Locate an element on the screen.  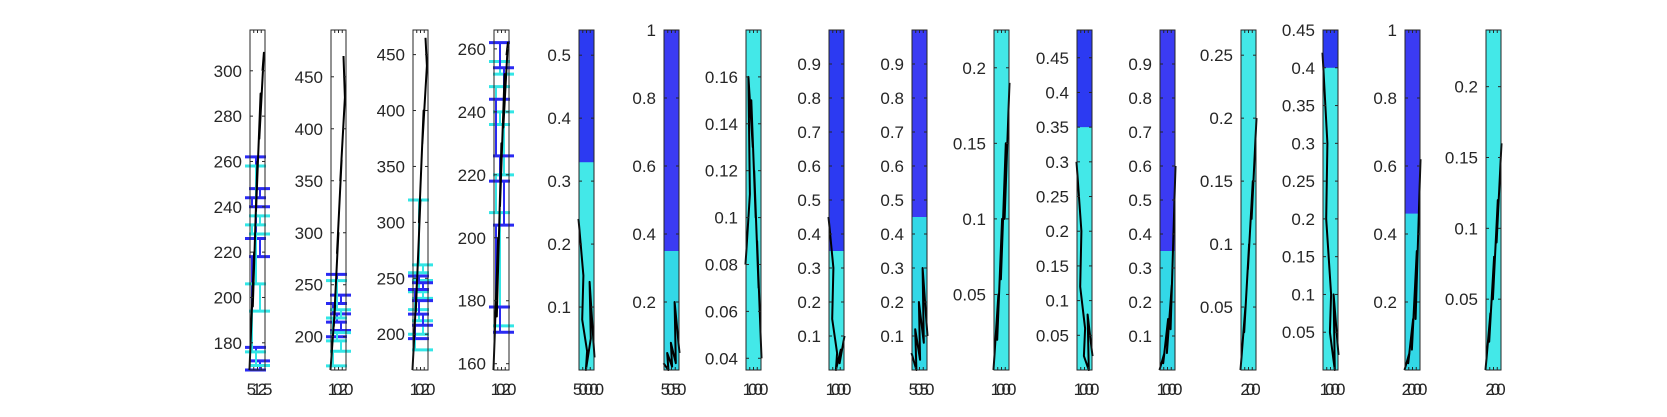
y-tick-label: 0.45 is located at coordinates (1052, 58).